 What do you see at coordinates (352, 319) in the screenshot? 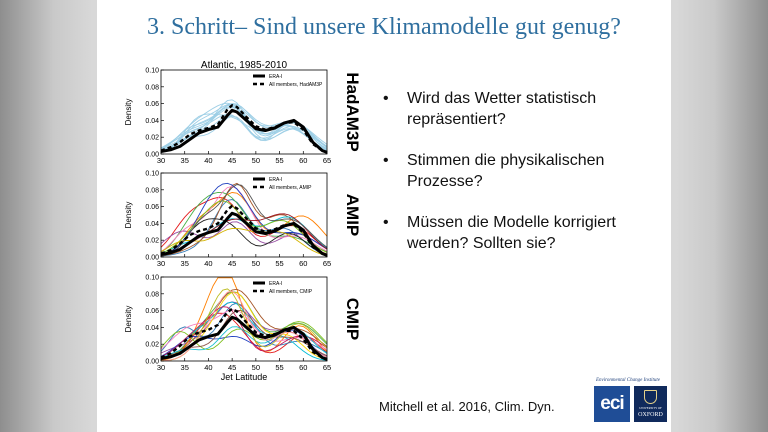
I see `model-label: CMIP` at bounding box center [352, 319].